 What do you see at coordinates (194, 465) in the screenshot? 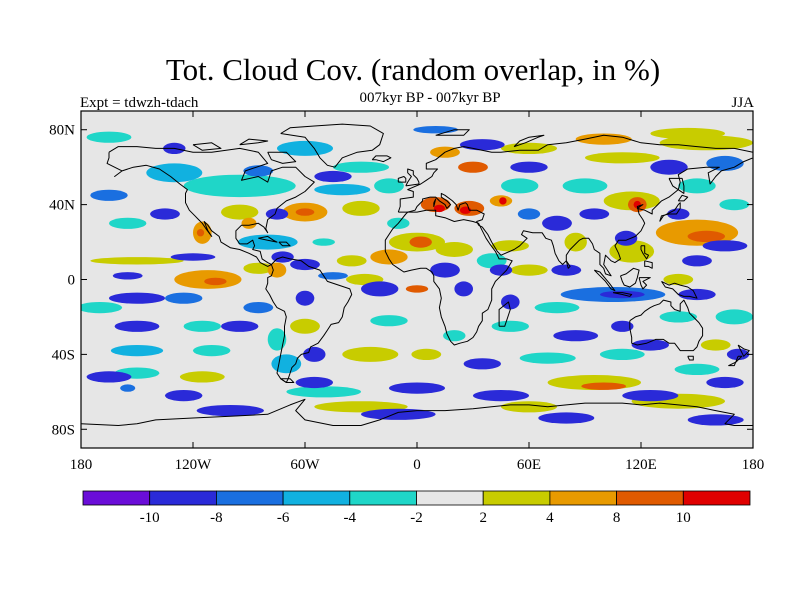
I see `lon-tick-label: 120W` at bounding box center [194, 465].